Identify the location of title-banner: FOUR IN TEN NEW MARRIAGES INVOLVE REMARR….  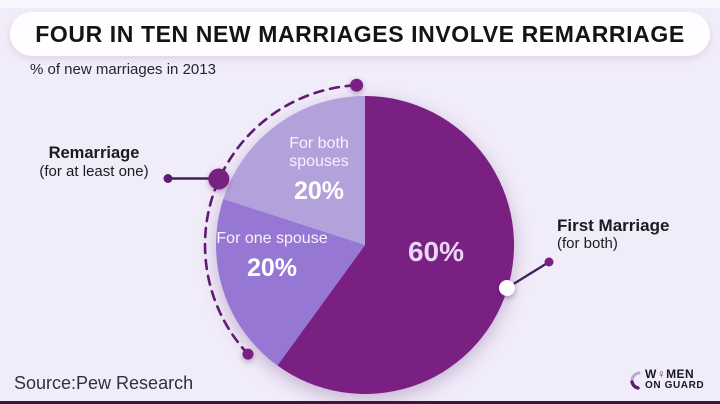
(360, 34).